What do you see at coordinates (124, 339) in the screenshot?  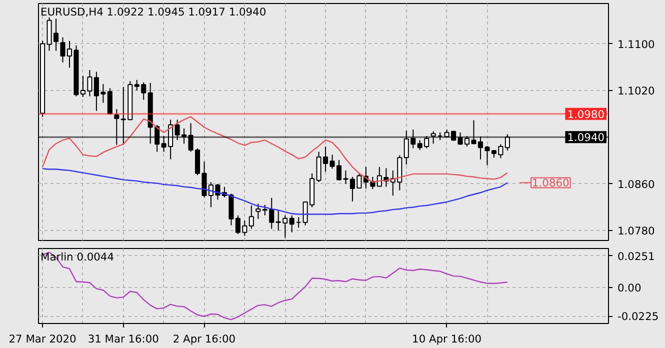 I see `x-tick-label: 31 Mar 16:00` at bounding box center [124, 339].